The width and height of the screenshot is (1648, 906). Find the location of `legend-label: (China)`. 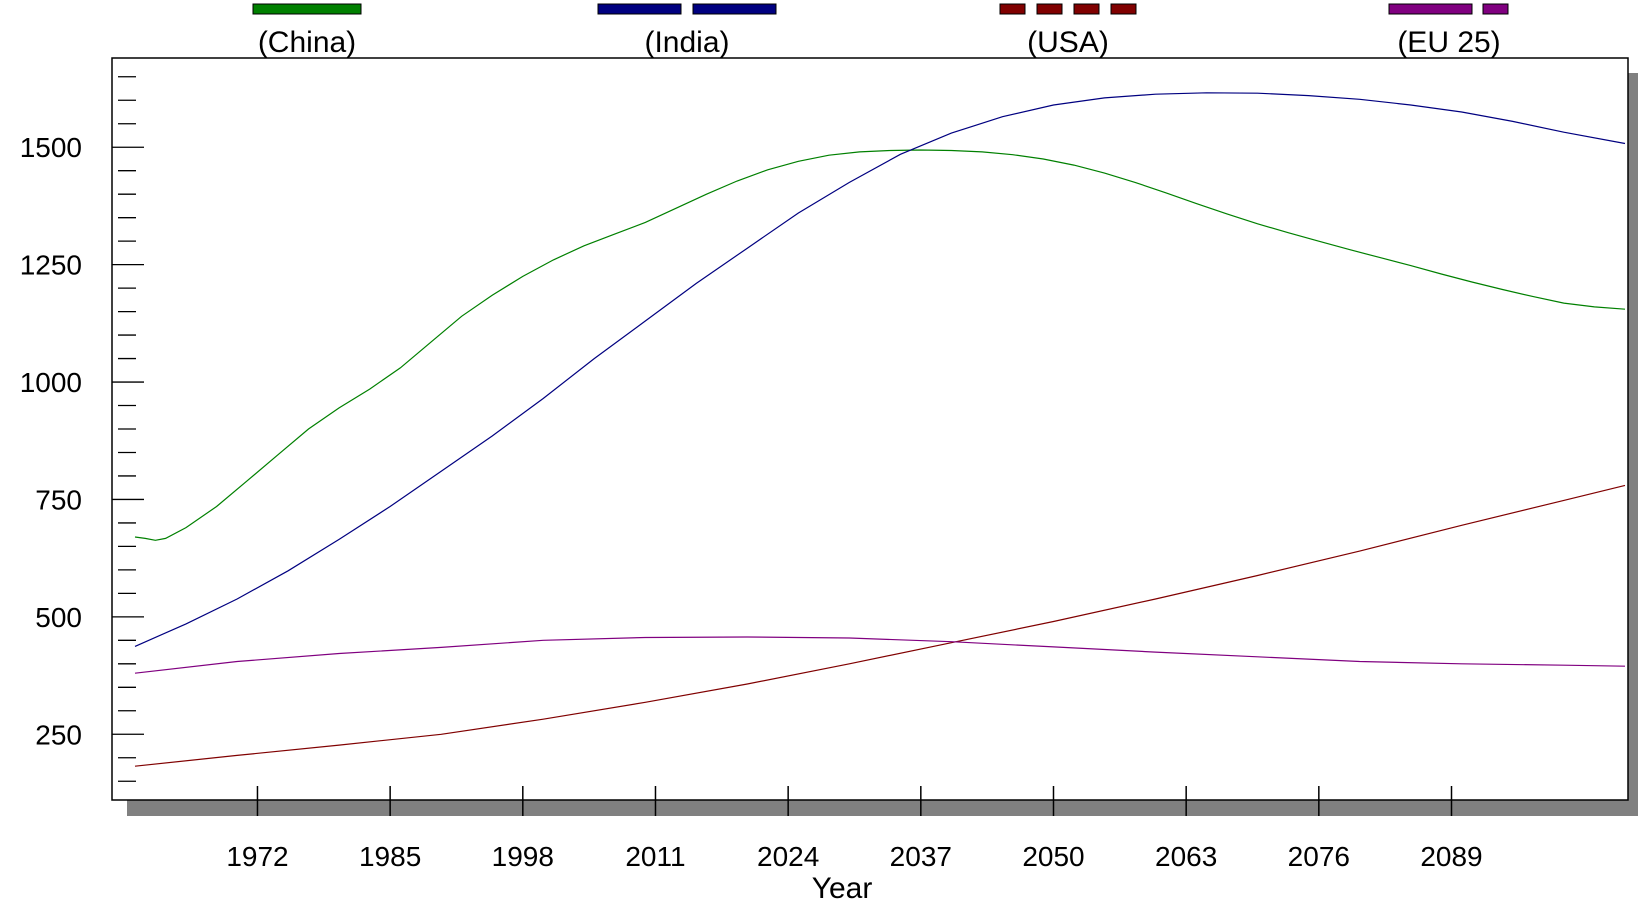

legend-label: (China) is located at coordinates (307, 42).